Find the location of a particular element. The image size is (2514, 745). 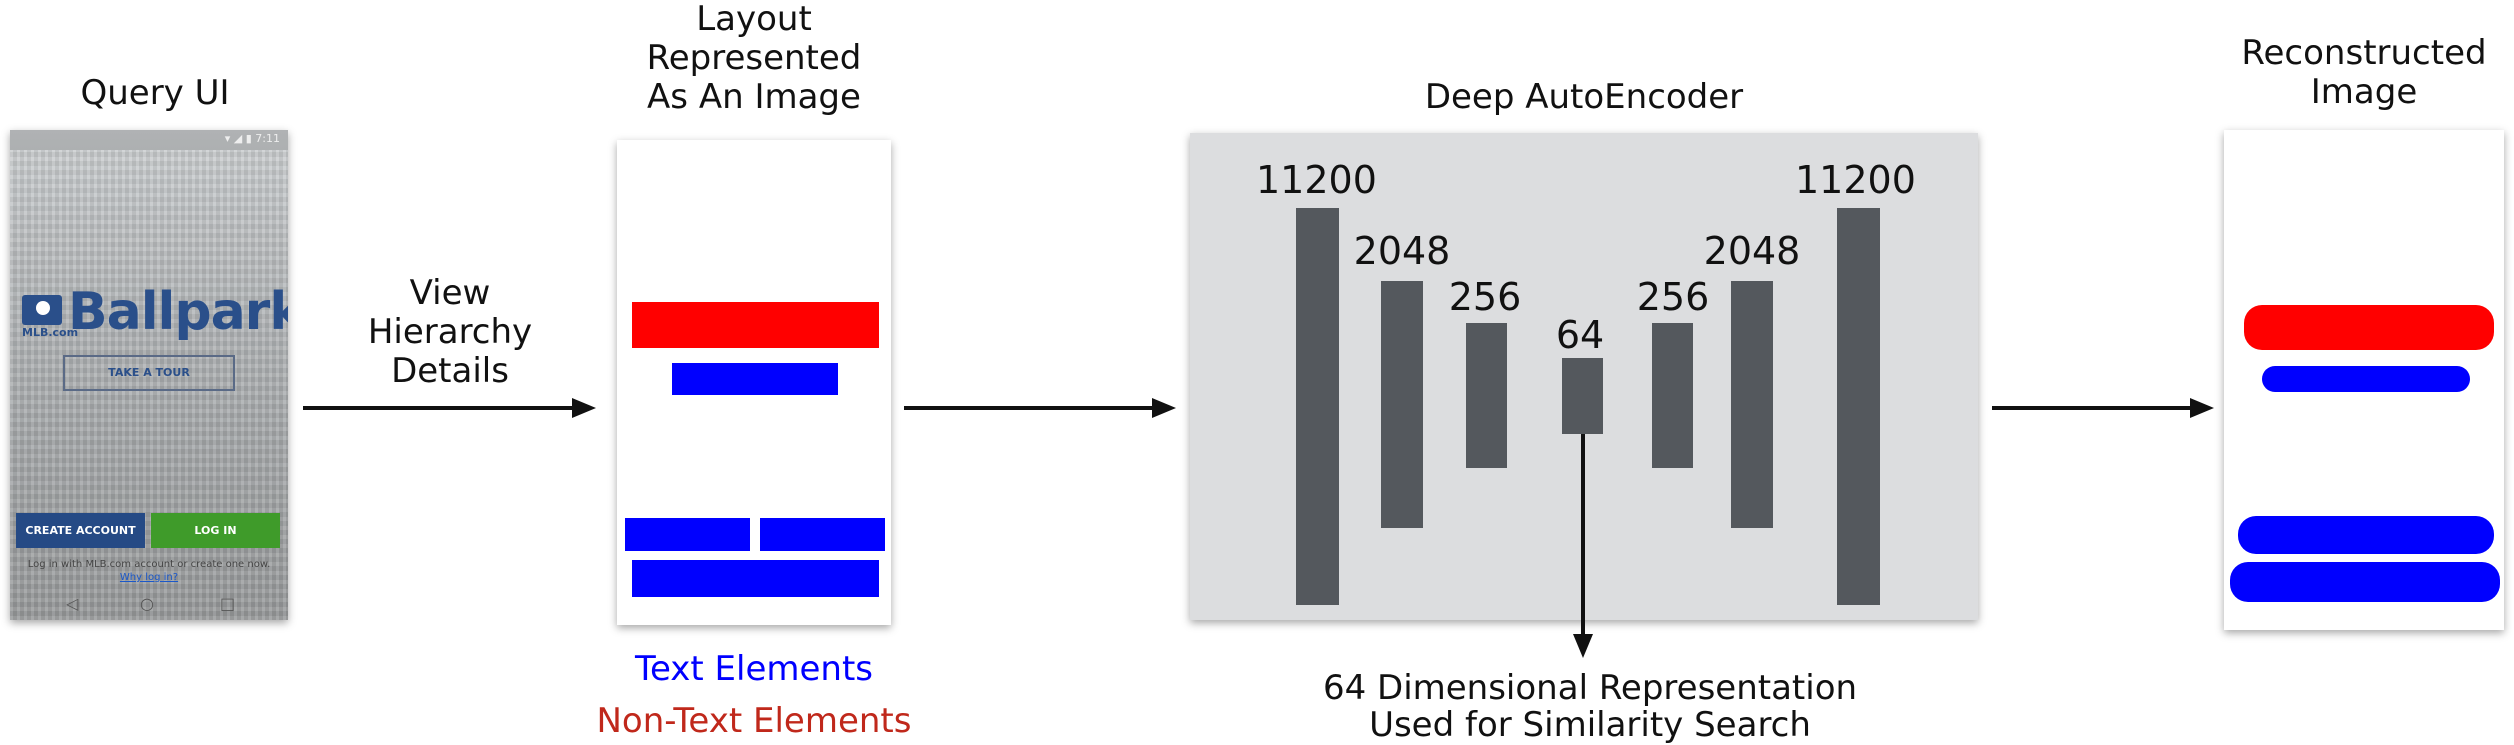

reconstructed-image is located at coordinates (2364, 380).